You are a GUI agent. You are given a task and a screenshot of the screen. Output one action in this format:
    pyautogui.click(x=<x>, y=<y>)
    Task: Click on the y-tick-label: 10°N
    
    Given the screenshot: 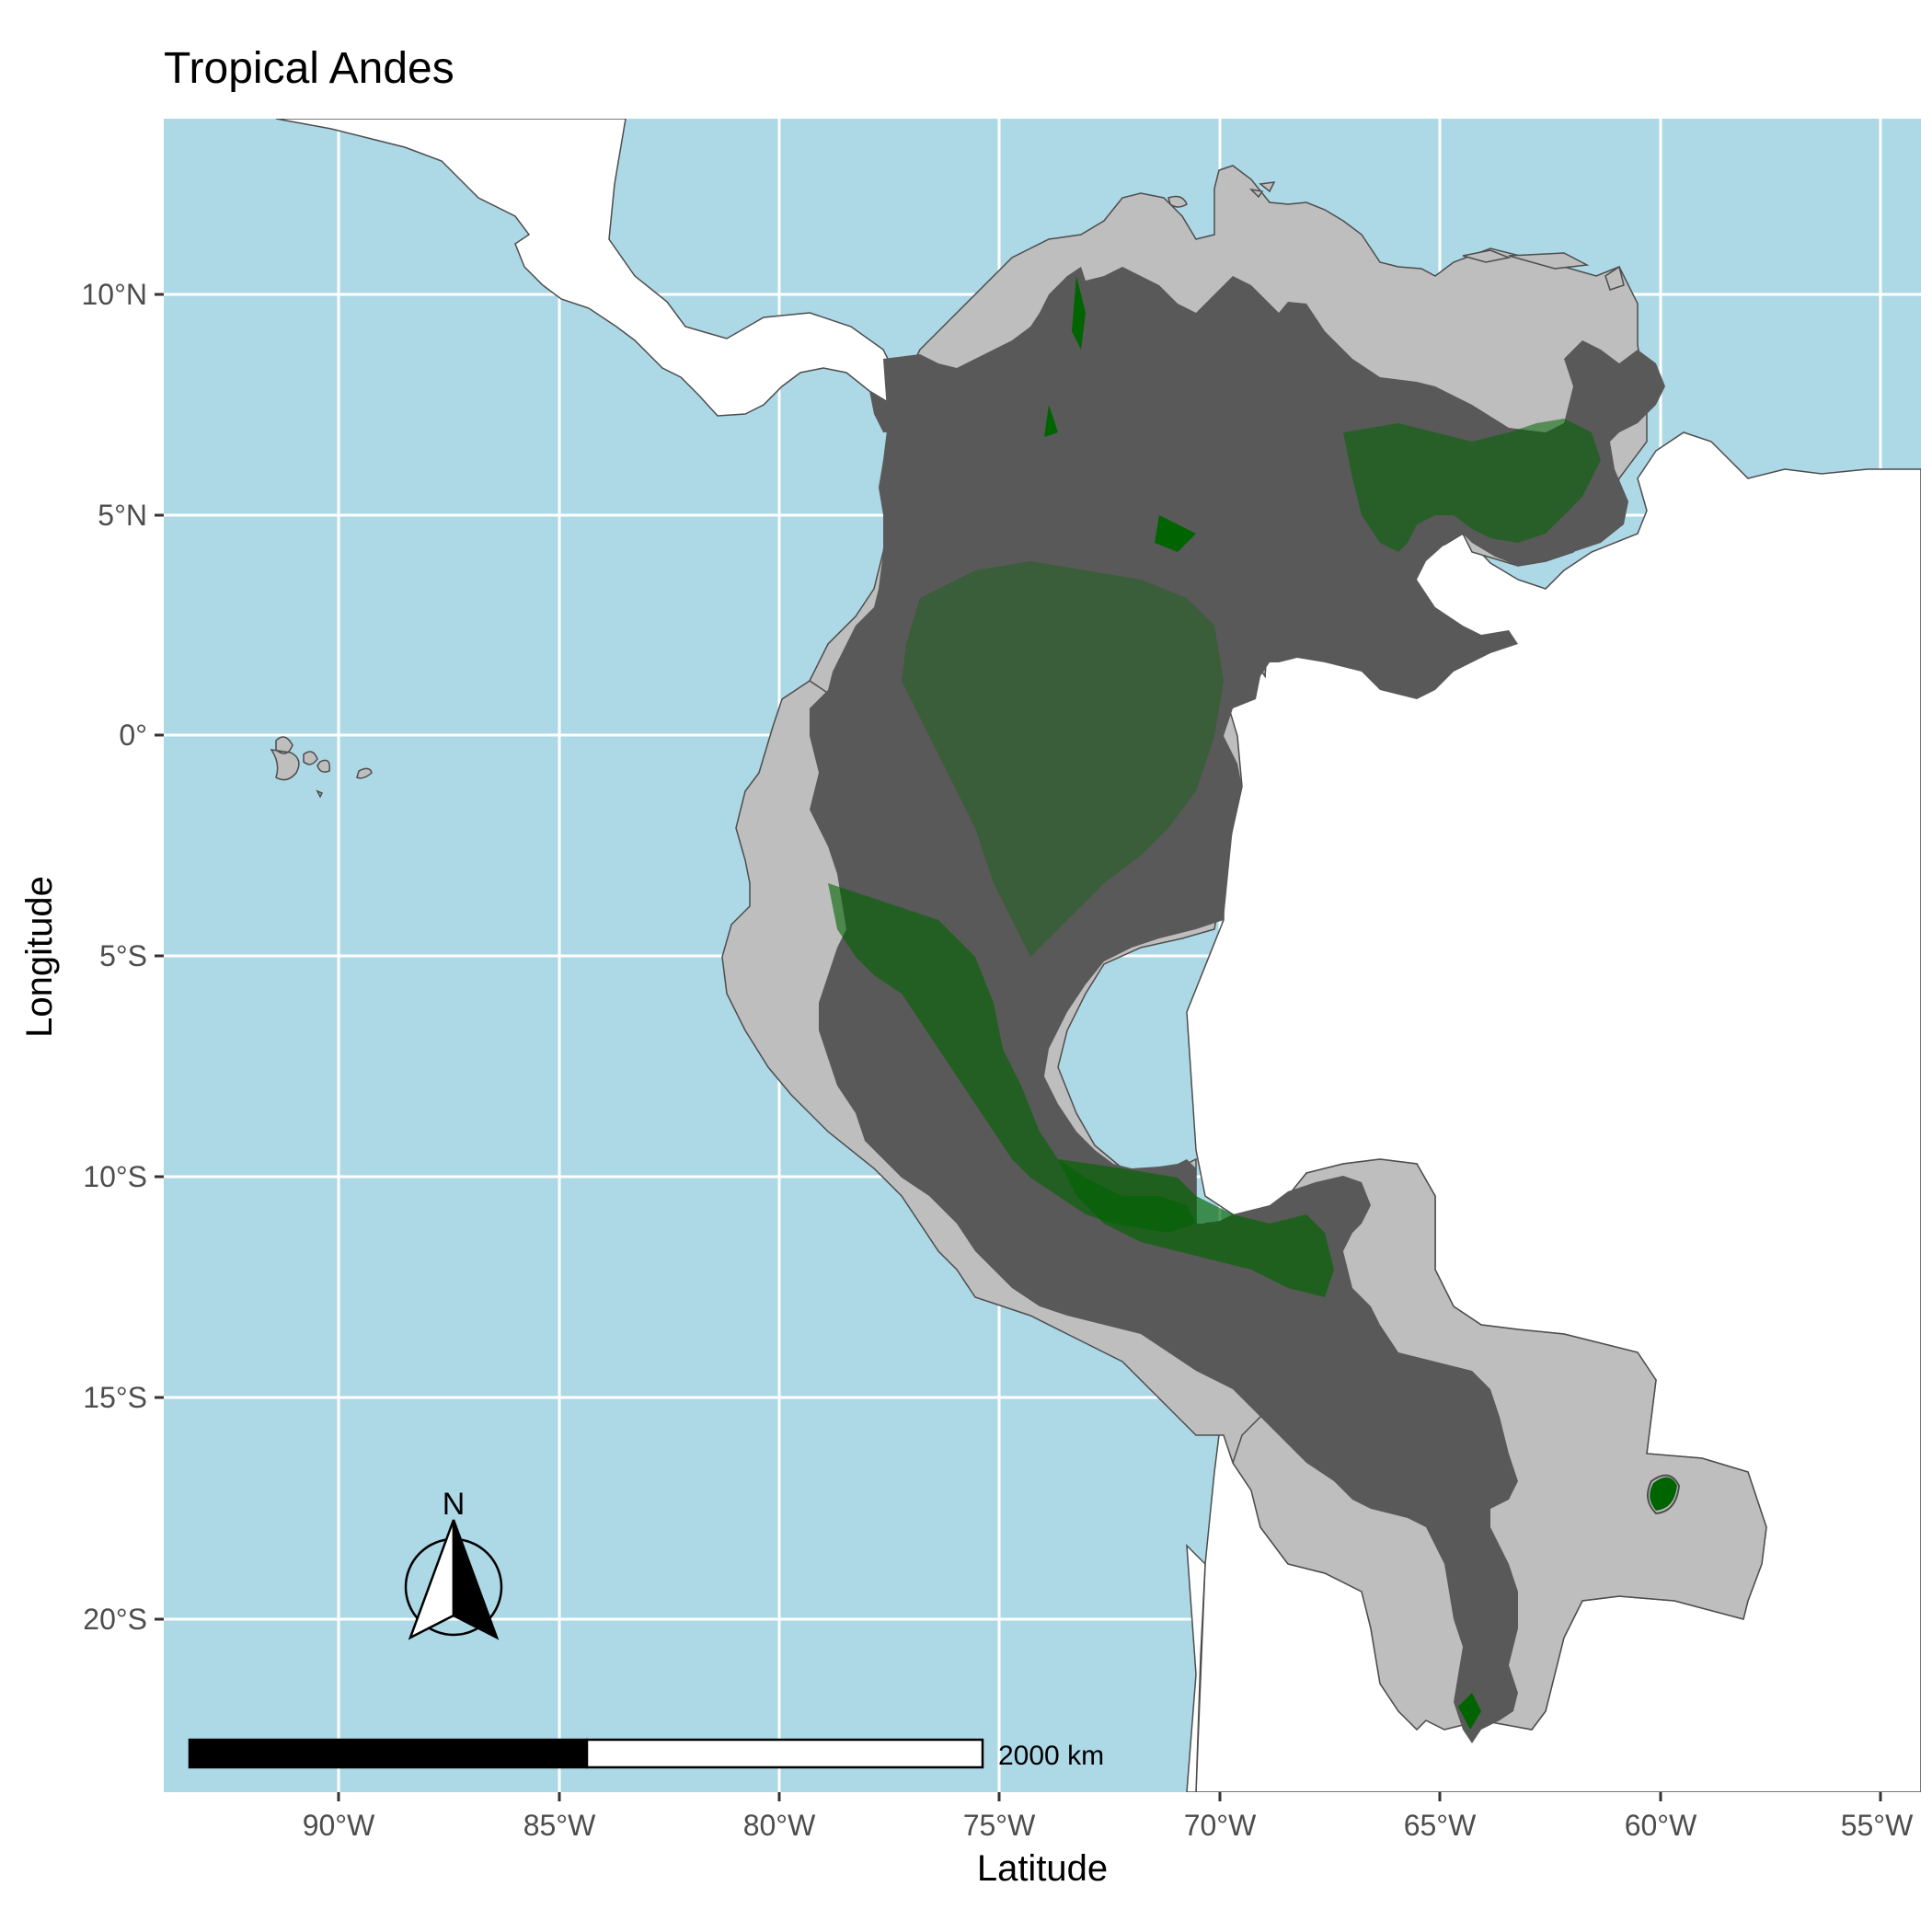 What is the action you would take?
    pyautogui.click(x=115, y=294)
    